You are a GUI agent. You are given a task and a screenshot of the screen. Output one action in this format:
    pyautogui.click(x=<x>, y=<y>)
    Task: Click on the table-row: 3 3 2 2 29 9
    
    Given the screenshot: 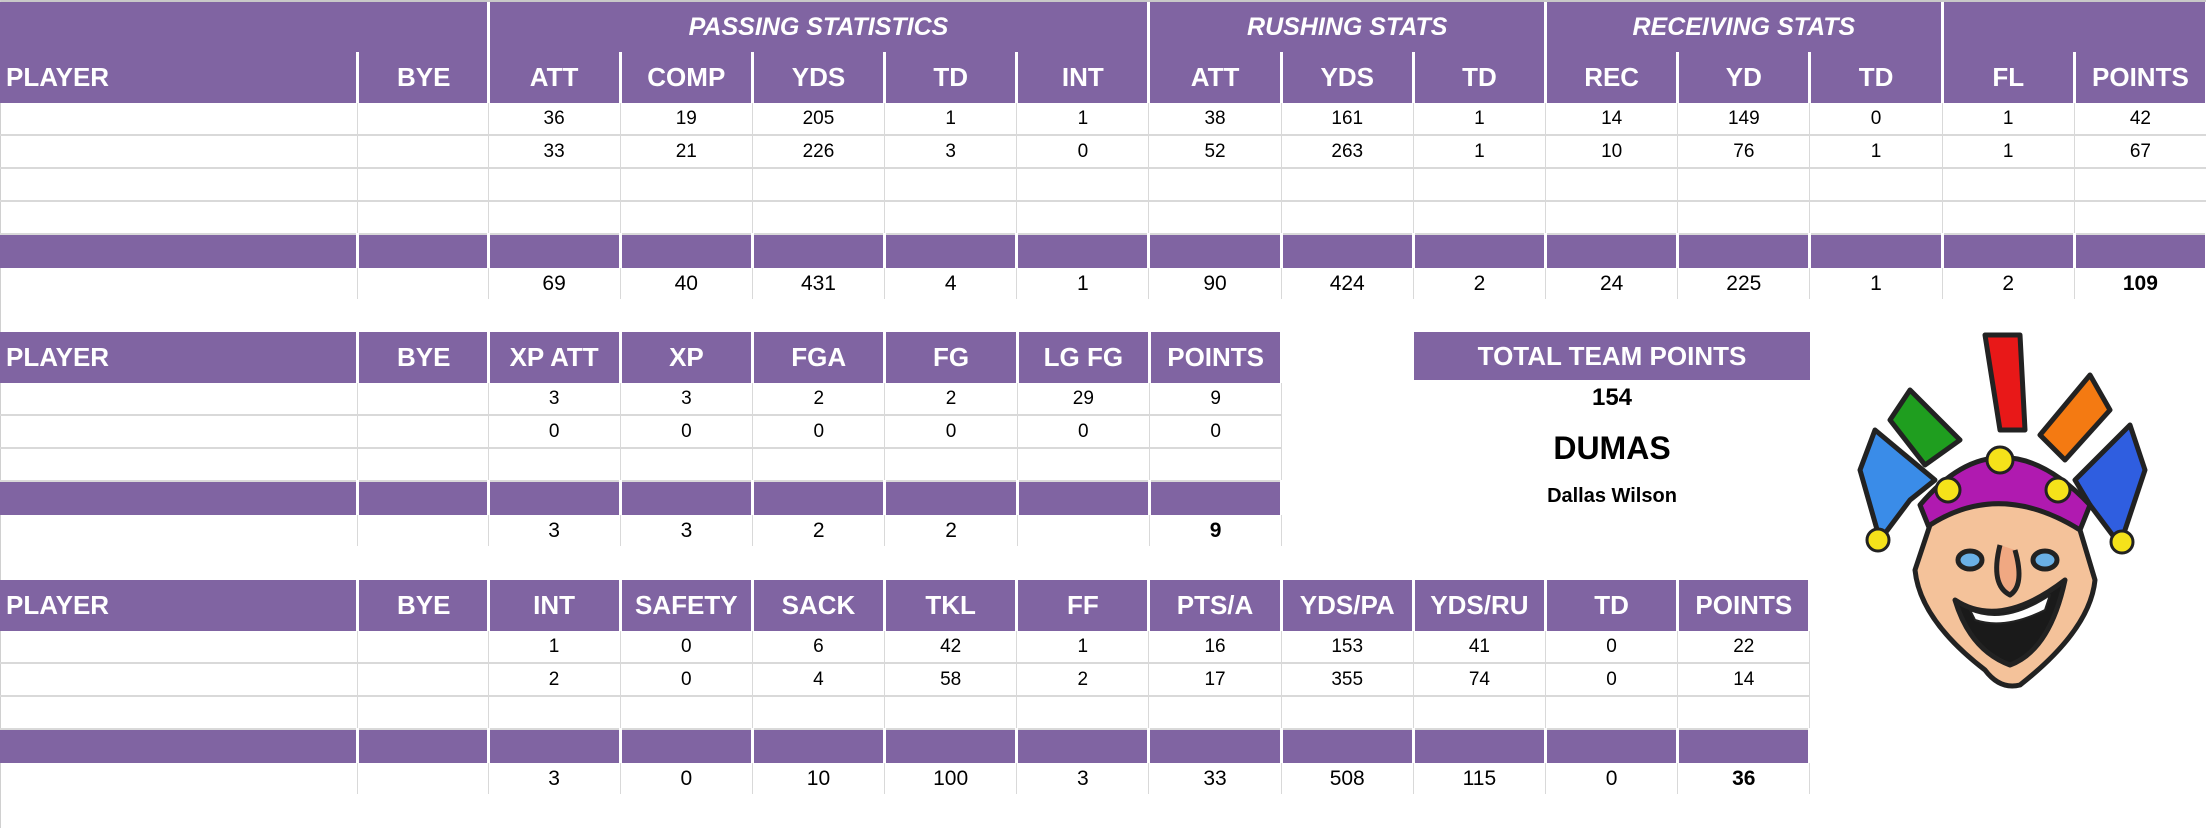 What is the action you would take?
    pyautogui.click(x=641, y=399)
    